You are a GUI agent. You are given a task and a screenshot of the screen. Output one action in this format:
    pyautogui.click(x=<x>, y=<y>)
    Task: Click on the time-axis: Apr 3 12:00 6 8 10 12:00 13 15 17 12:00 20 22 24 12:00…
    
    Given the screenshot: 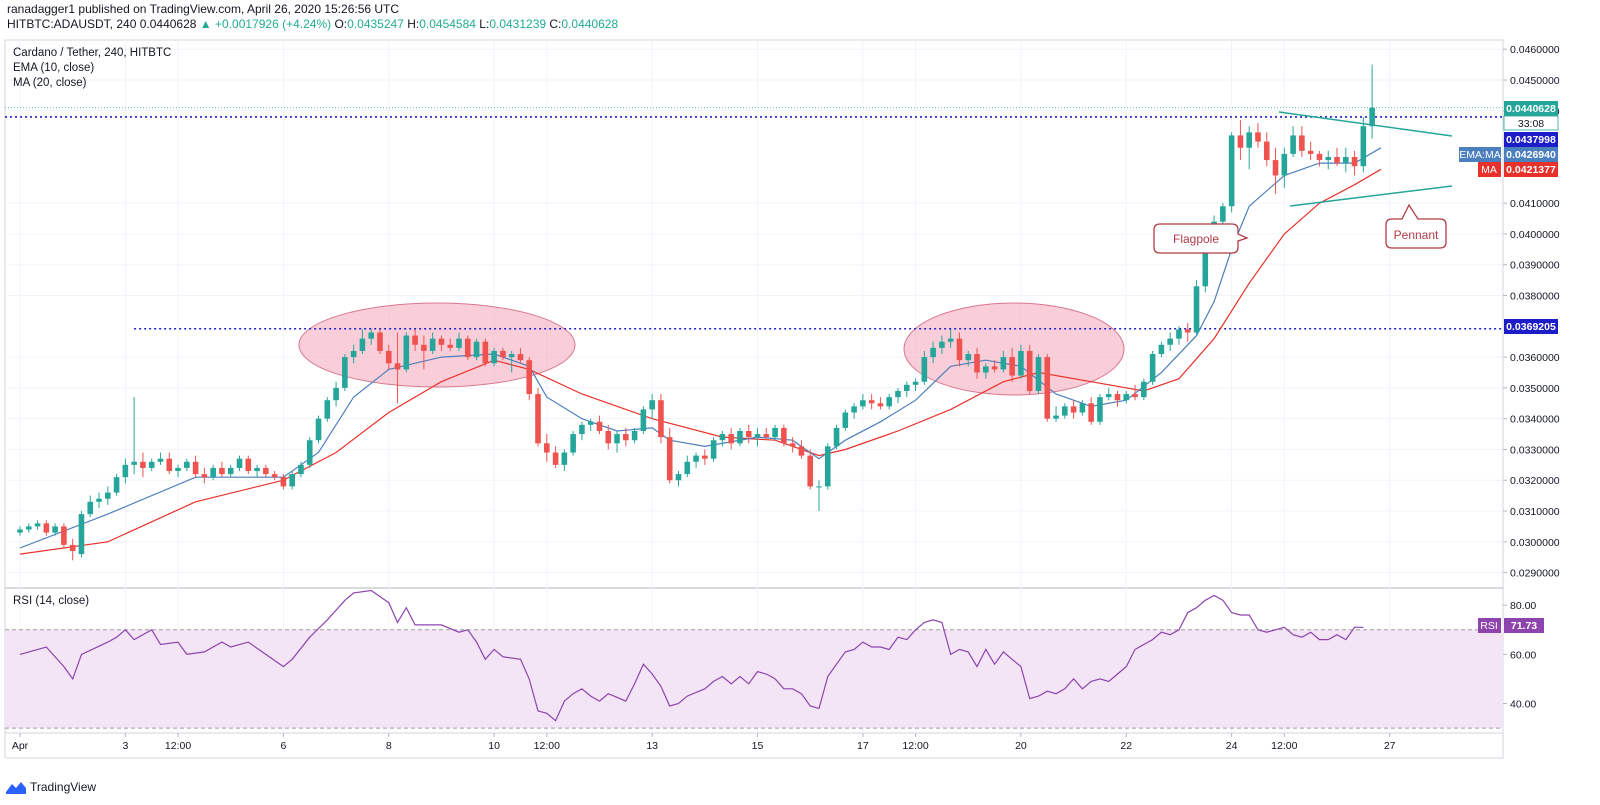 What is the action you would take?
    pyautogui.click(x=704, y=742)
    